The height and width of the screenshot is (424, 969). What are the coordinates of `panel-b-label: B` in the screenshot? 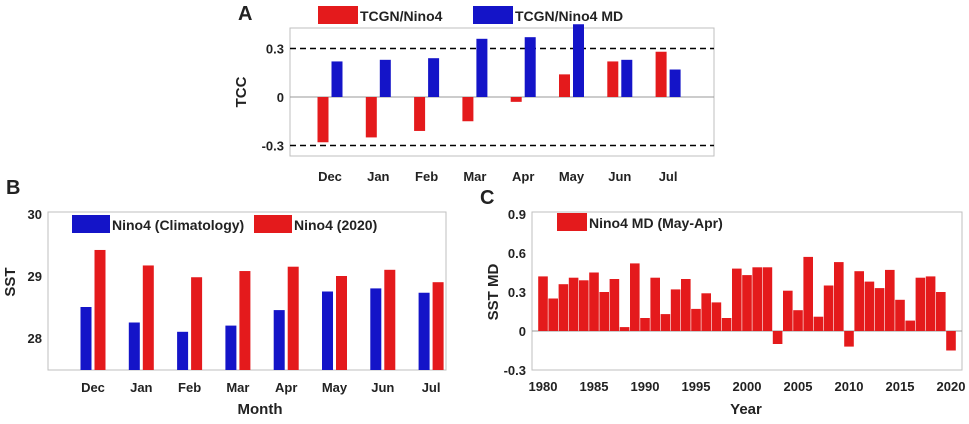 It's located at (13, 188).